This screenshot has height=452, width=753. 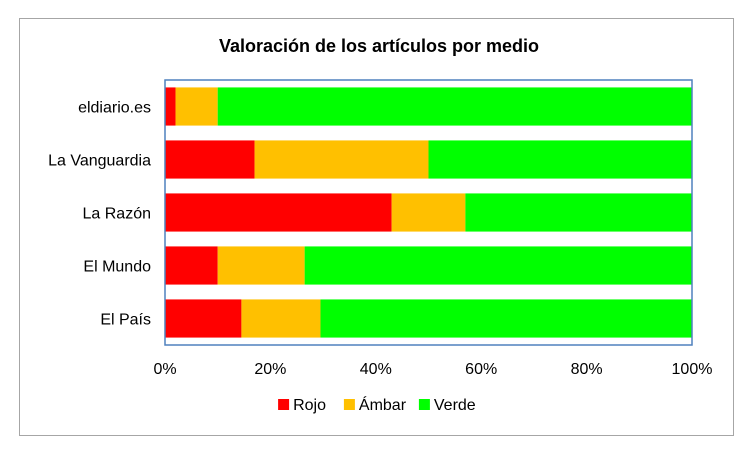 What do you see at coordinates (270, 369) in the screenshot?
I see `x-tick-label: 20%` at bounding box center [270, 369].